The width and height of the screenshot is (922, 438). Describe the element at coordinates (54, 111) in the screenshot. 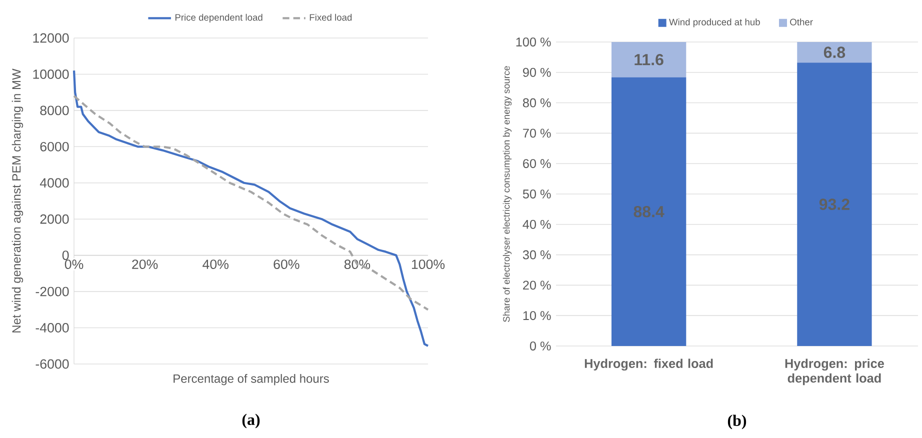

I see `y-tick-label: 8000` at that location.